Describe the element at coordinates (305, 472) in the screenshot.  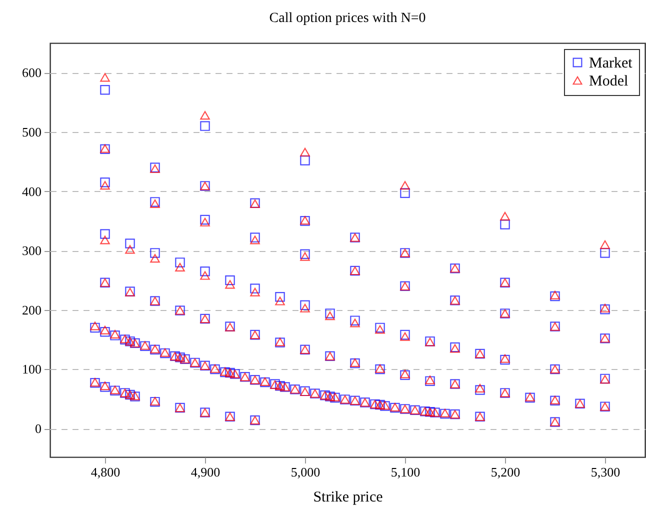
I see `x-tick-label: 5,000` at that location.